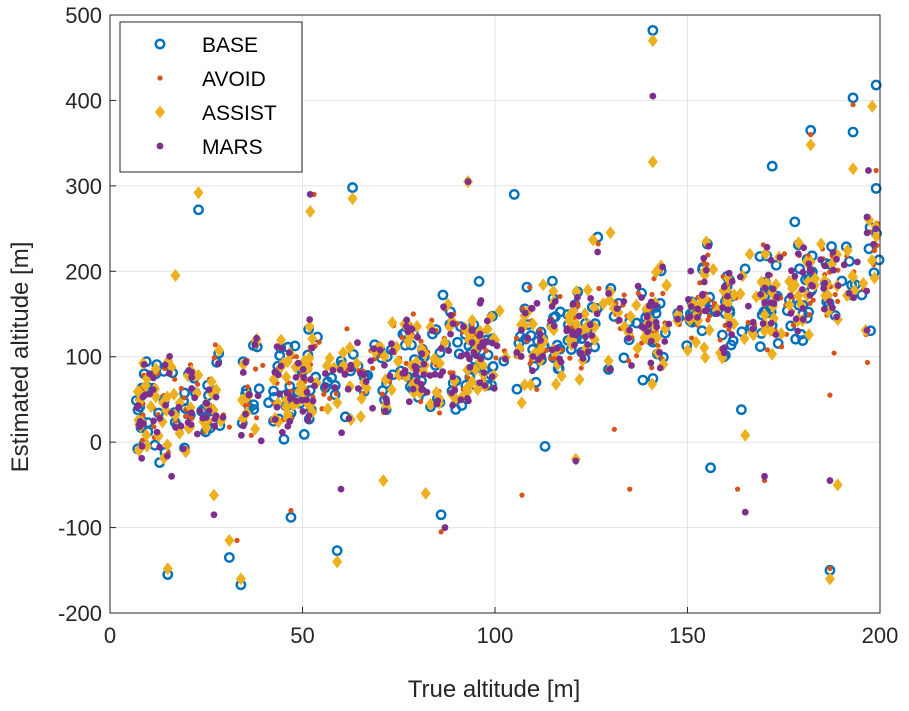  I want to click on legend-label: BASE, so click(230, 45).